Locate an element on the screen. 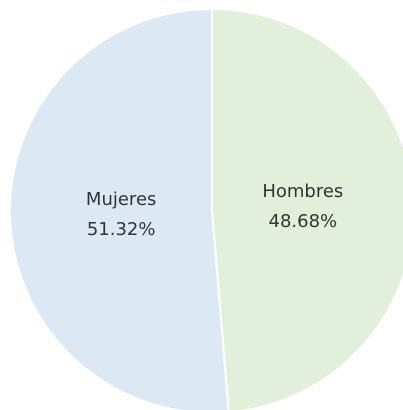 The width and height of the screenshot is (403, 410). slice-value: 51.32% is located at coordinates (121, 229).